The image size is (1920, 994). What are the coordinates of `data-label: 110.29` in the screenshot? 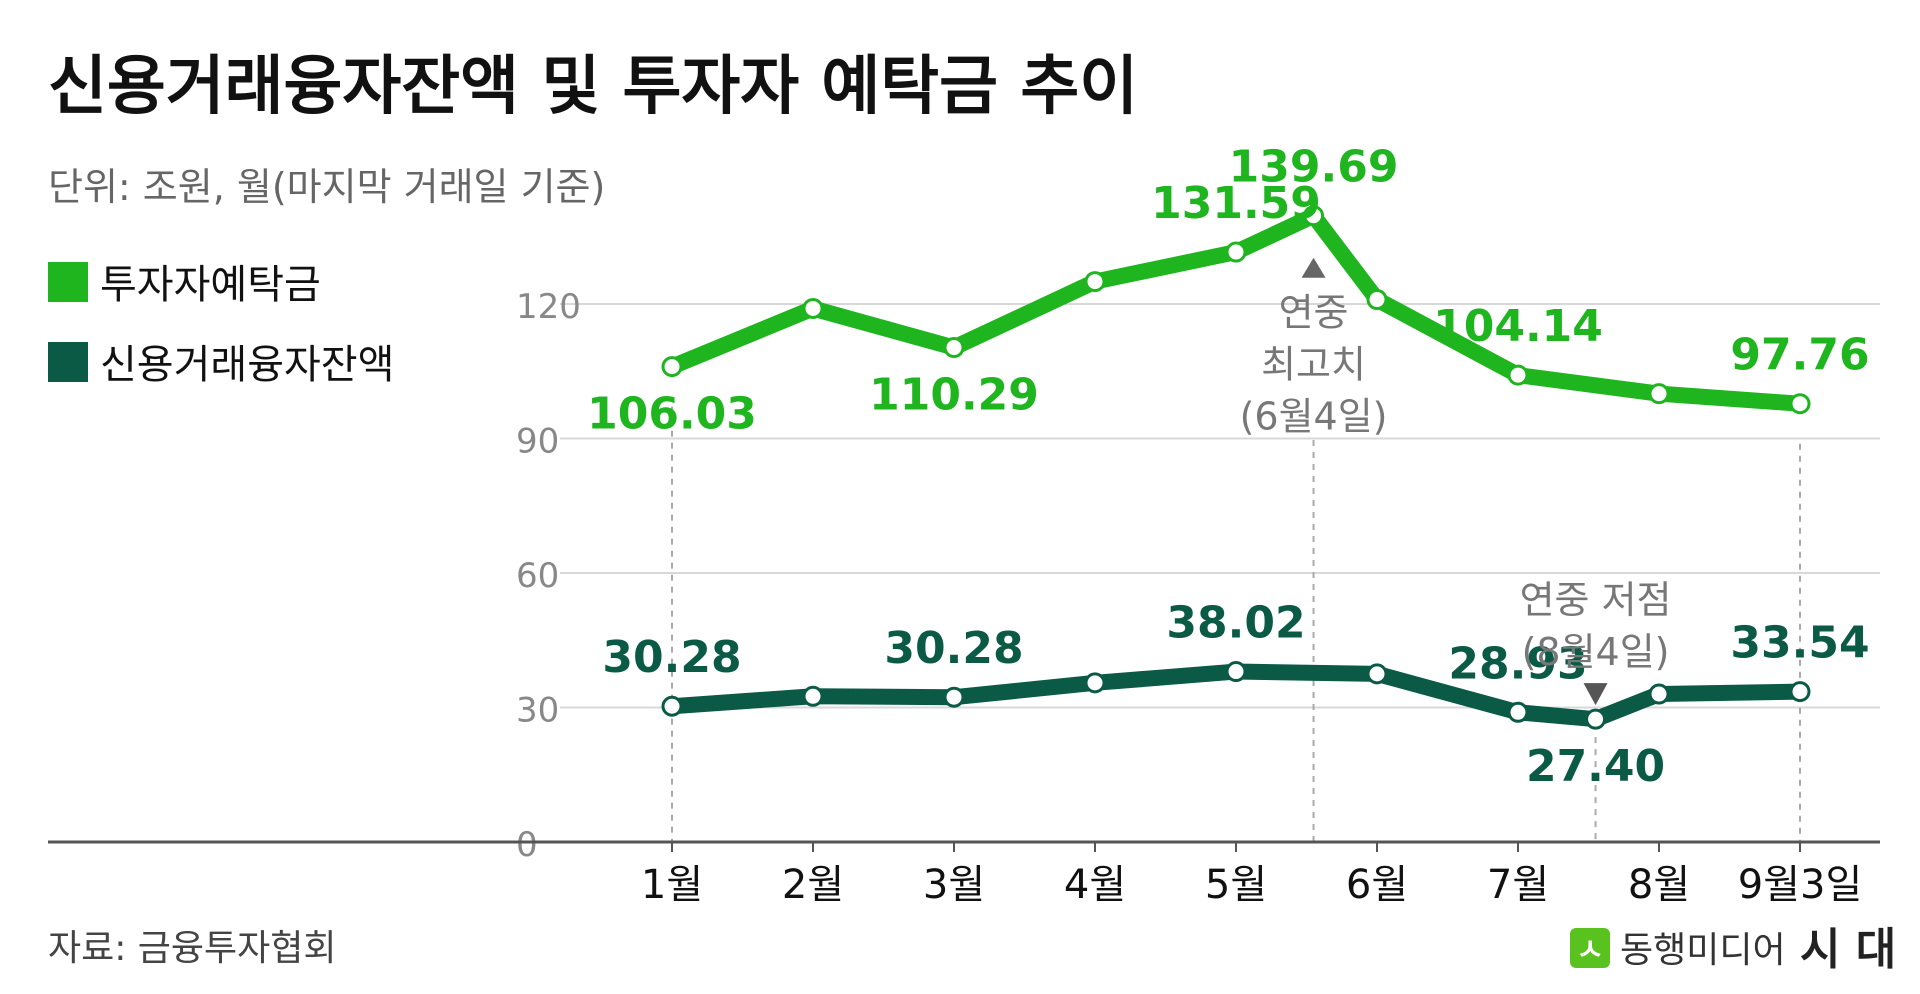 It's located at (954, 395).